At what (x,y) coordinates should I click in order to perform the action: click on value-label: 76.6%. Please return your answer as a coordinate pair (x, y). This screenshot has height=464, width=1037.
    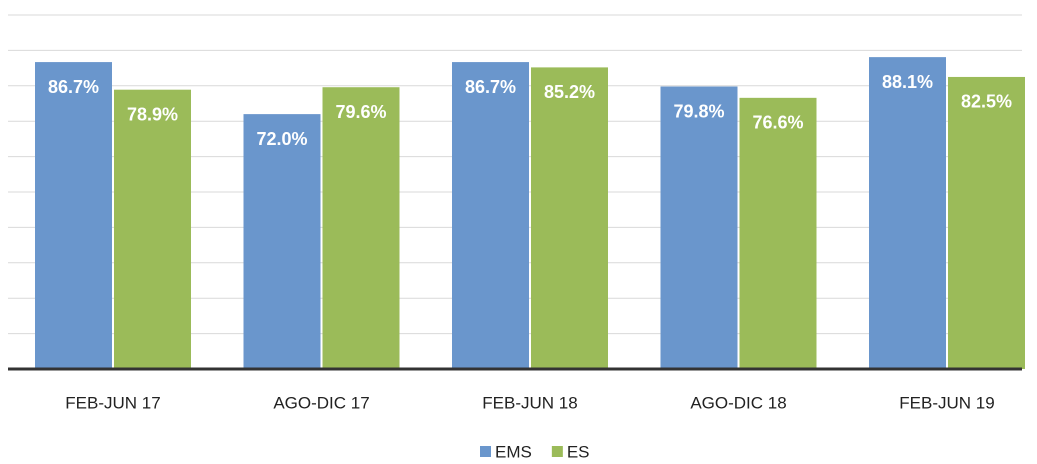
    Looking at the image, I should click on (777, 123).